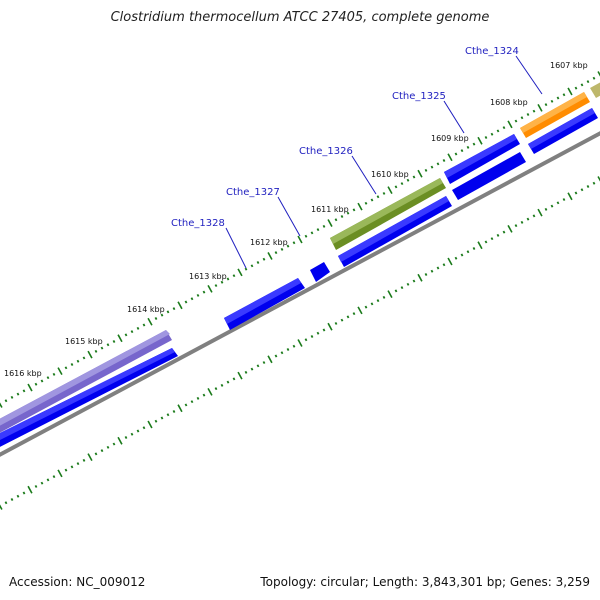 The width and height of the screenshot is (600, 600). Describe the element at coordinates (489, 176) in the screenshot. I see `cds-block-1325-lower` at that location.